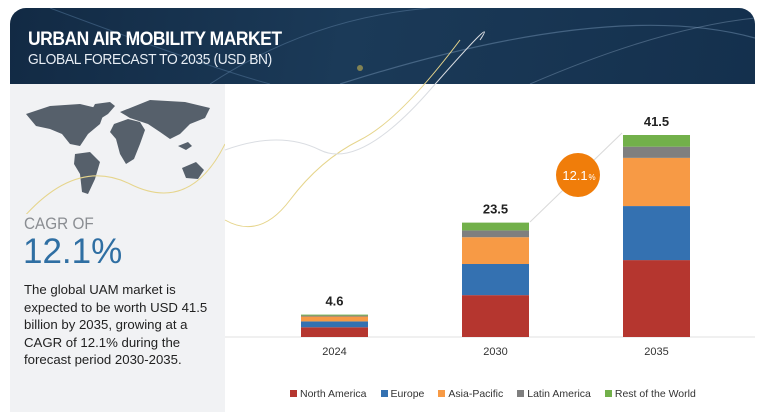 The width and height of the screenshot is (768, 412). Describe the element at coordinates (495, 226) in the screenshot. I see `bar-segment-rest-of-the-world-2030` at that location.